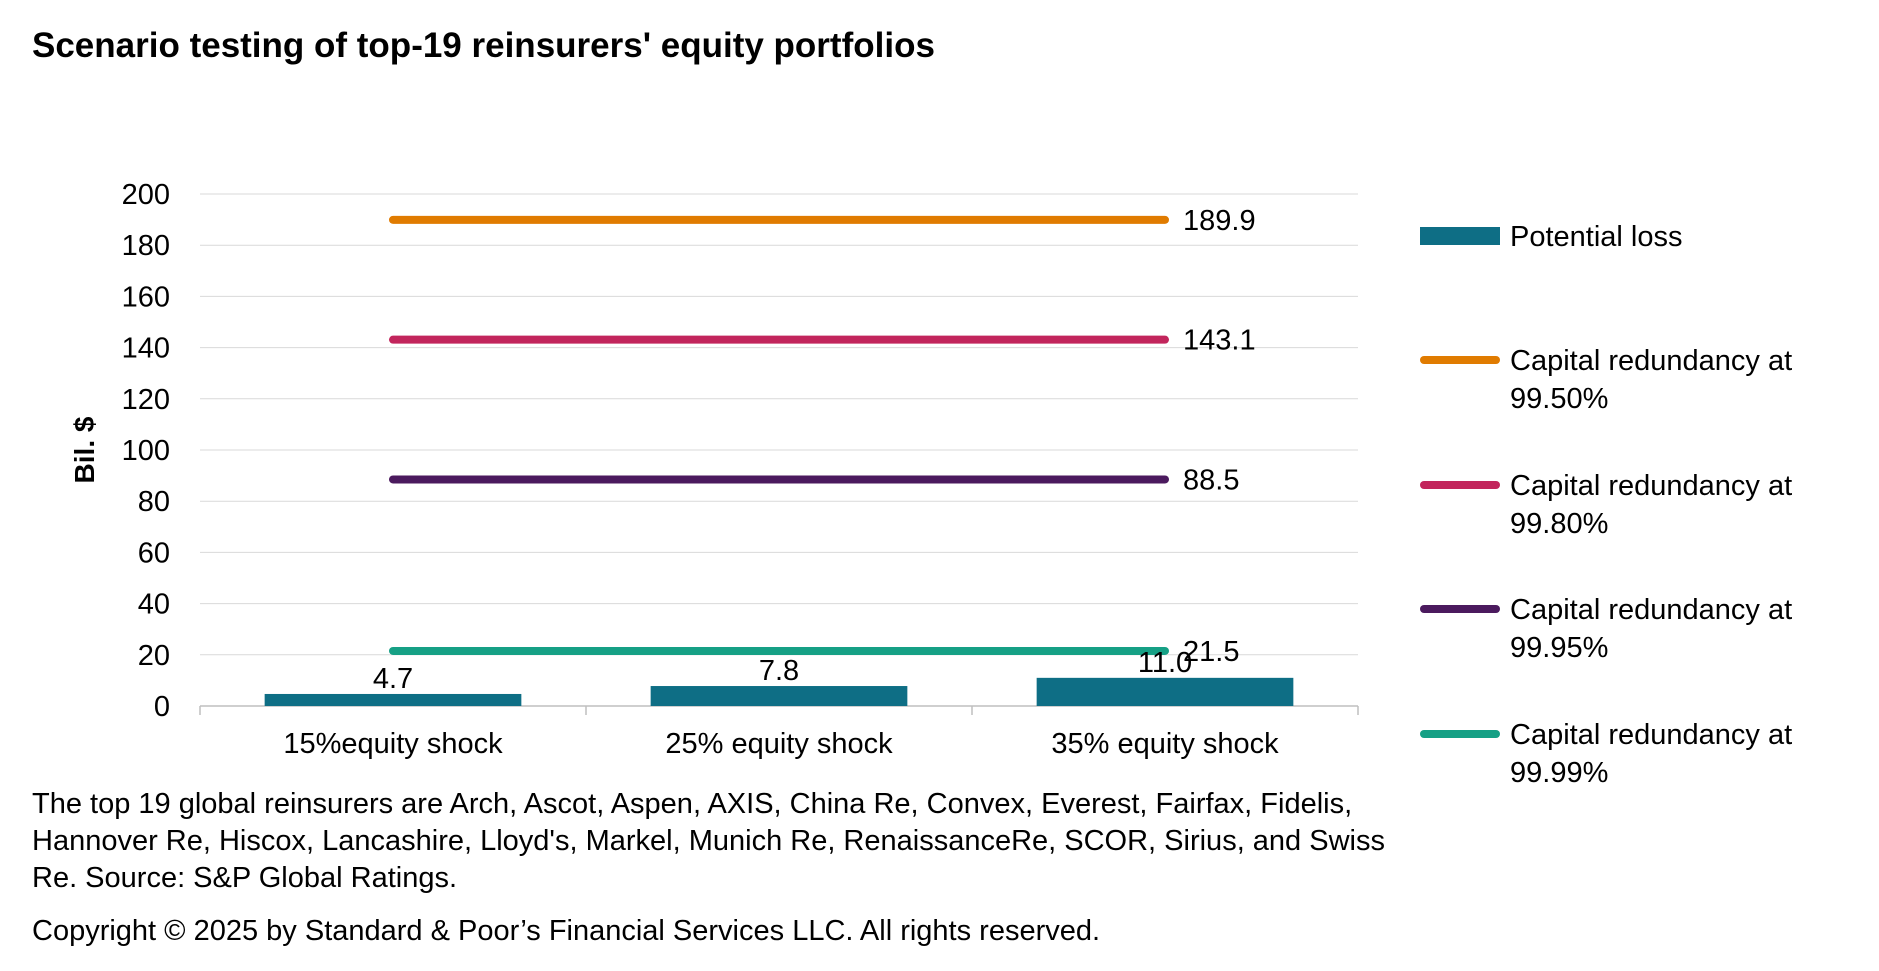 The width and height of the screenshot is (1879, 971). What do you see at coordinates (1460, 236) in the screenshot?
I see `legend-swatch-potential-loss` at bounding box center [1460, 236].